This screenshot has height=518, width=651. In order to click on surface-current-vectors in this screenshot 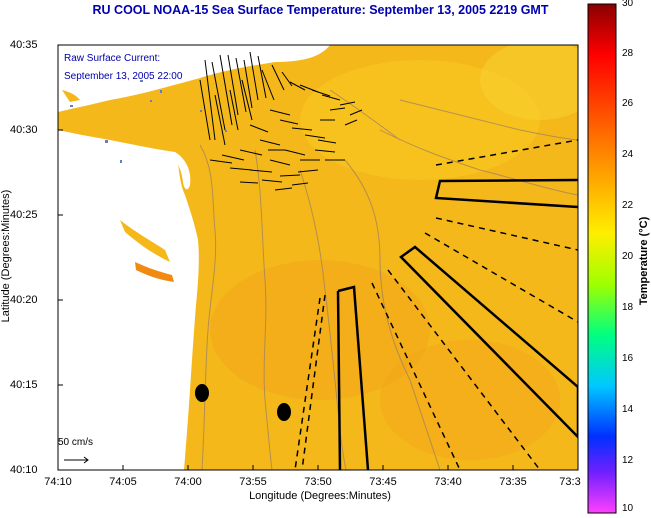, I will do `click(281, 121)`.